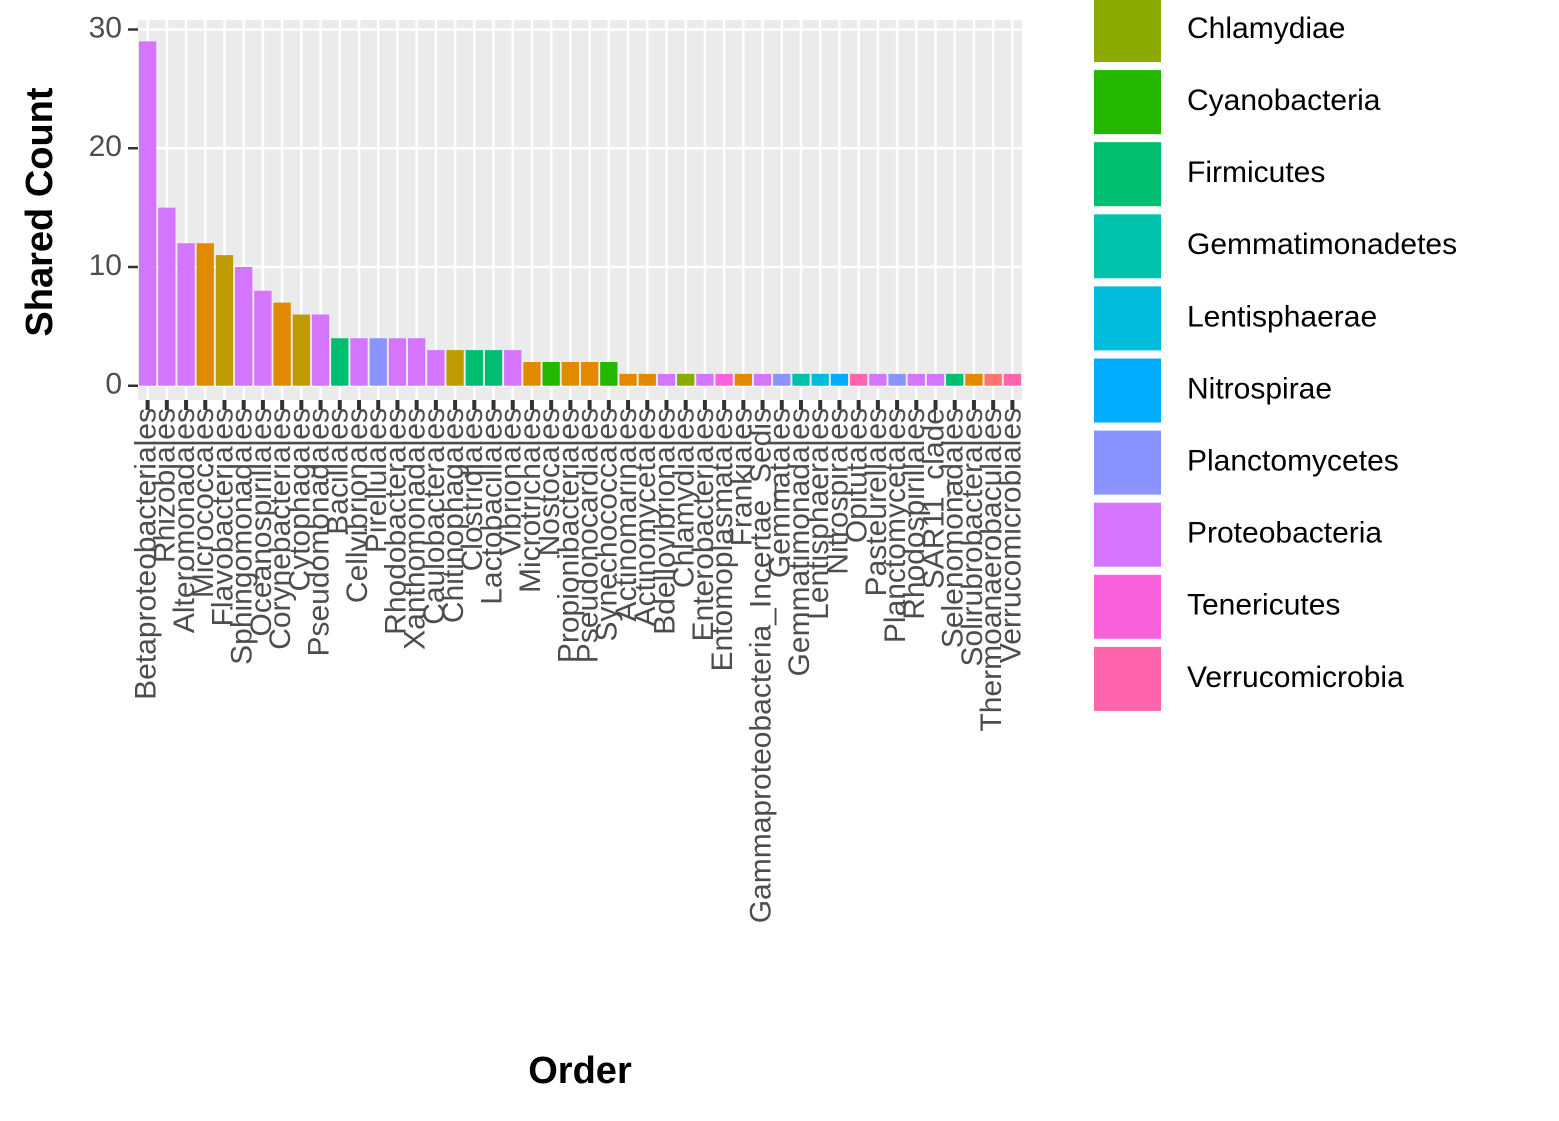  I want to click on x-tick-label: Solirubrobacterales, so click(972, 537).